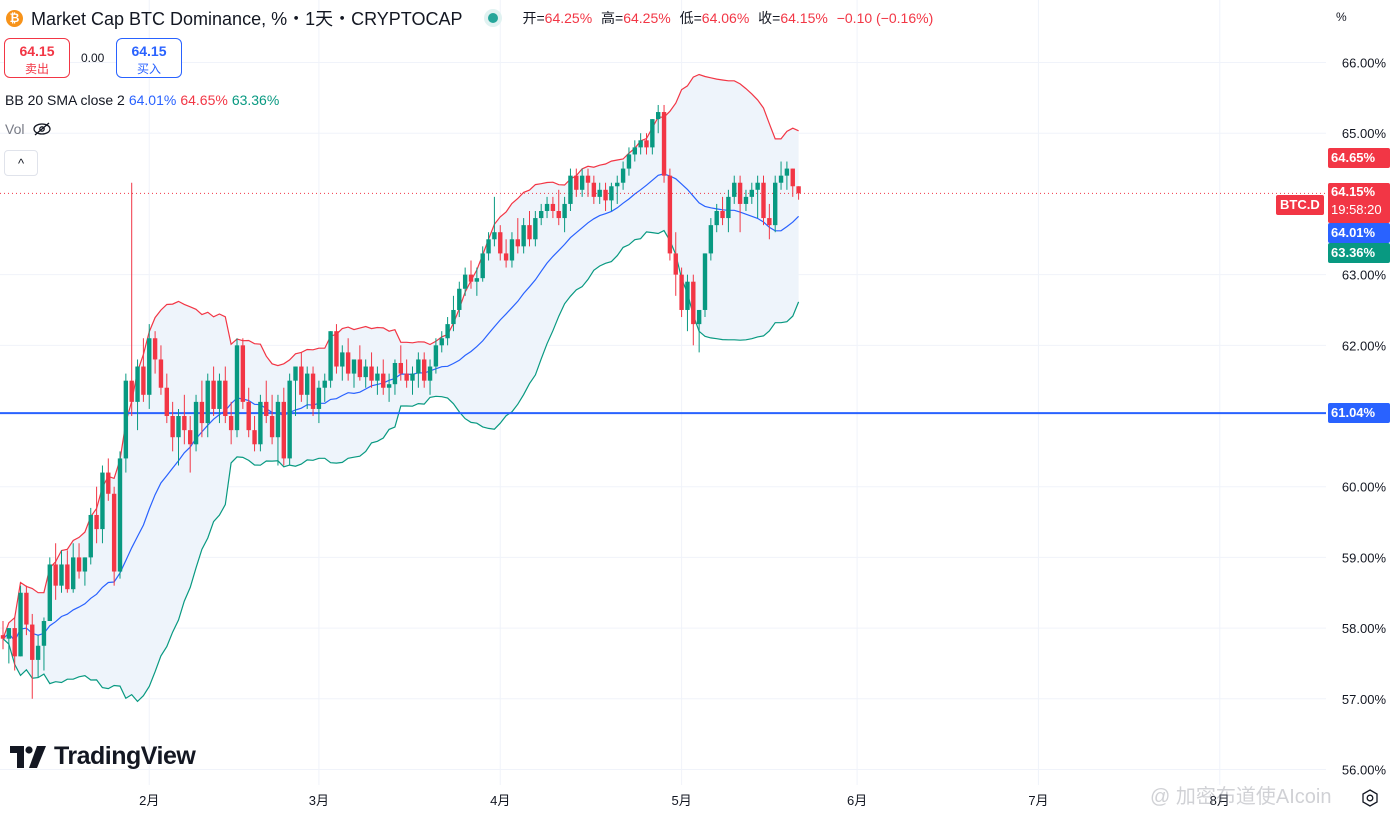  I want to click on eye-hidden-icon, so click(42, 129).